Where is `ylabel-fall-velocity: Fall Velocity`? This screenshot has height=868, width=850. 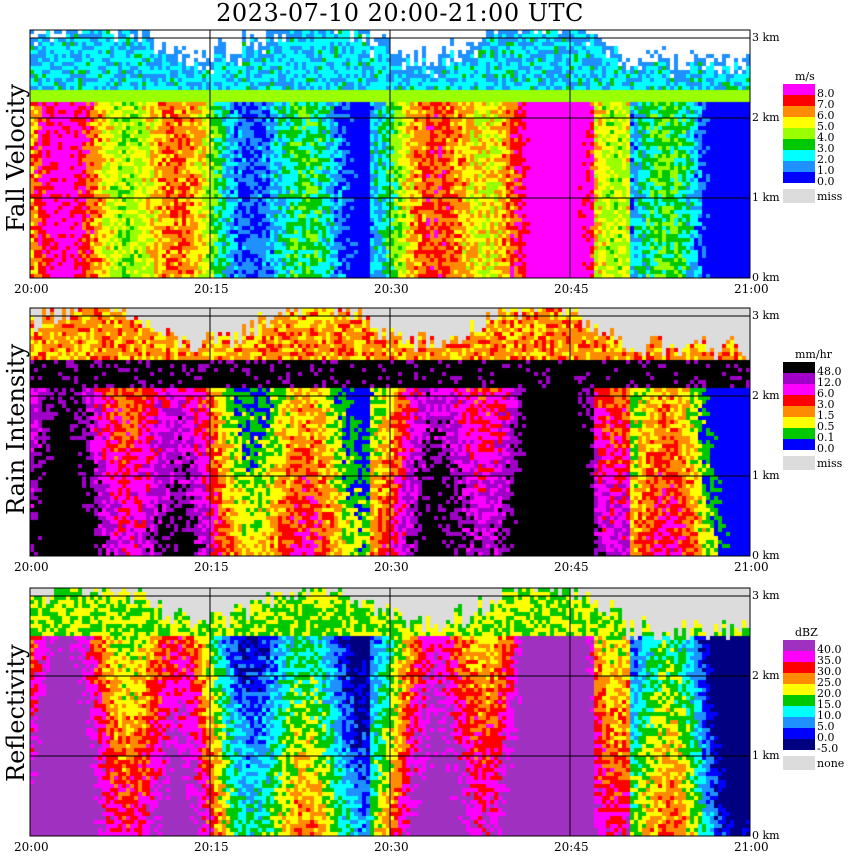 ylabel-fall-velocity: Fall Velocity is located at coordinates (16, 157).